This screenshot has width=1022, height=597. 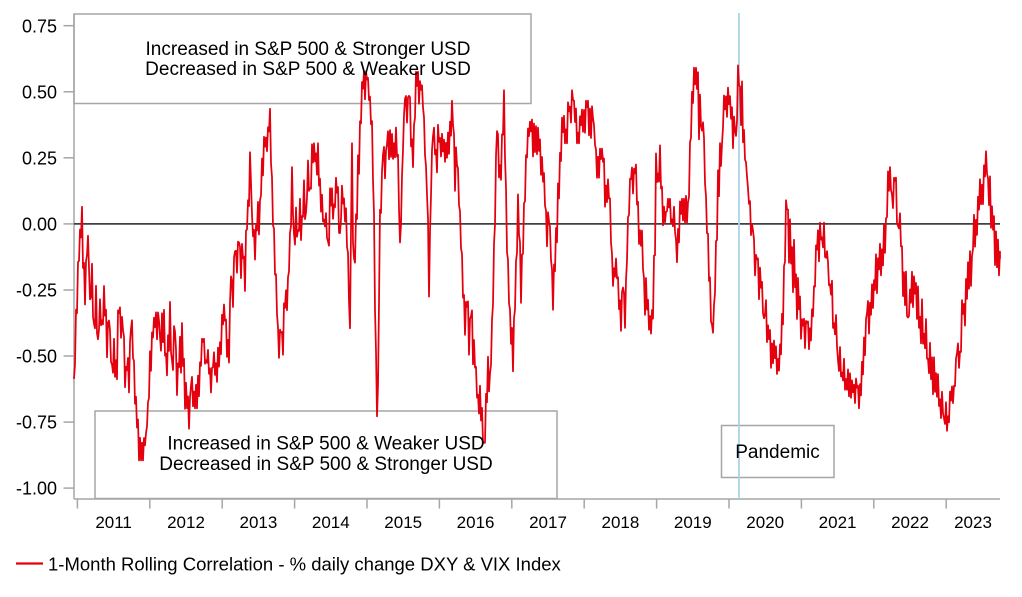 I want to click on svg-text: 2016, so click(x=476, y=522).